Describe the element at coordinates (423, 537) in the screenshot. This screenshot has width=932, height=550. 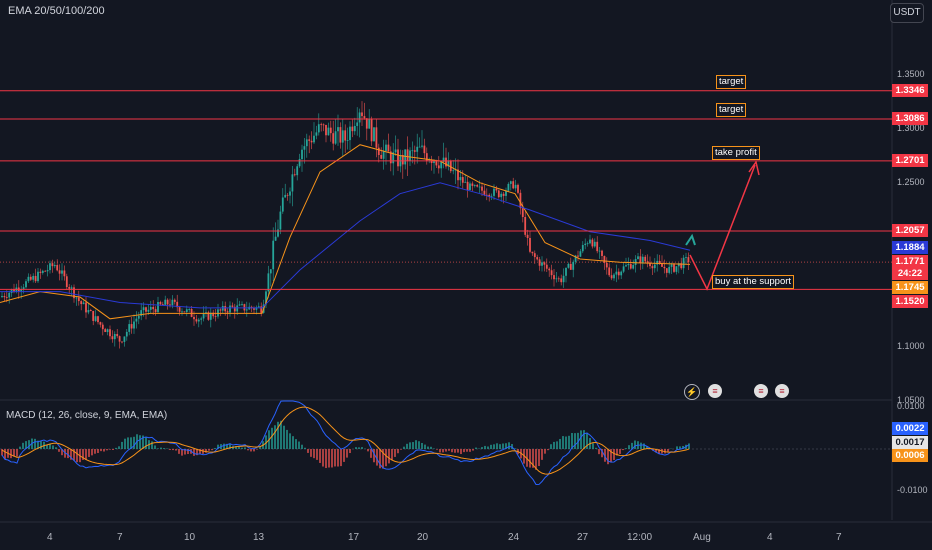
I see `time-label: 20` at that location.